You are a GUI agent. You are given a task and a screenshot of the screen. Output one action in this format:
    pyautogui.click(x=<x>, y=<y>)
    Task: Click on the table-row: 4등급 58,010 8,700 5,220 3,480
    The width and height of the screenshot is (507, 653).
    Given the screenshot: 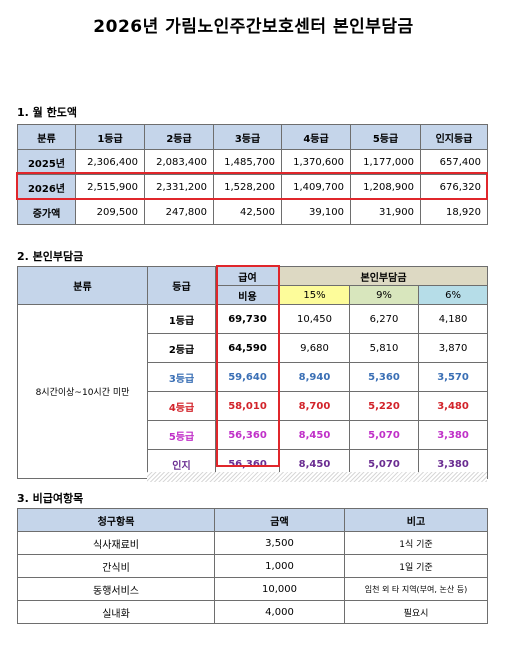 What is the action you would take?
    pyautogui.click(x=253, y=406)
    